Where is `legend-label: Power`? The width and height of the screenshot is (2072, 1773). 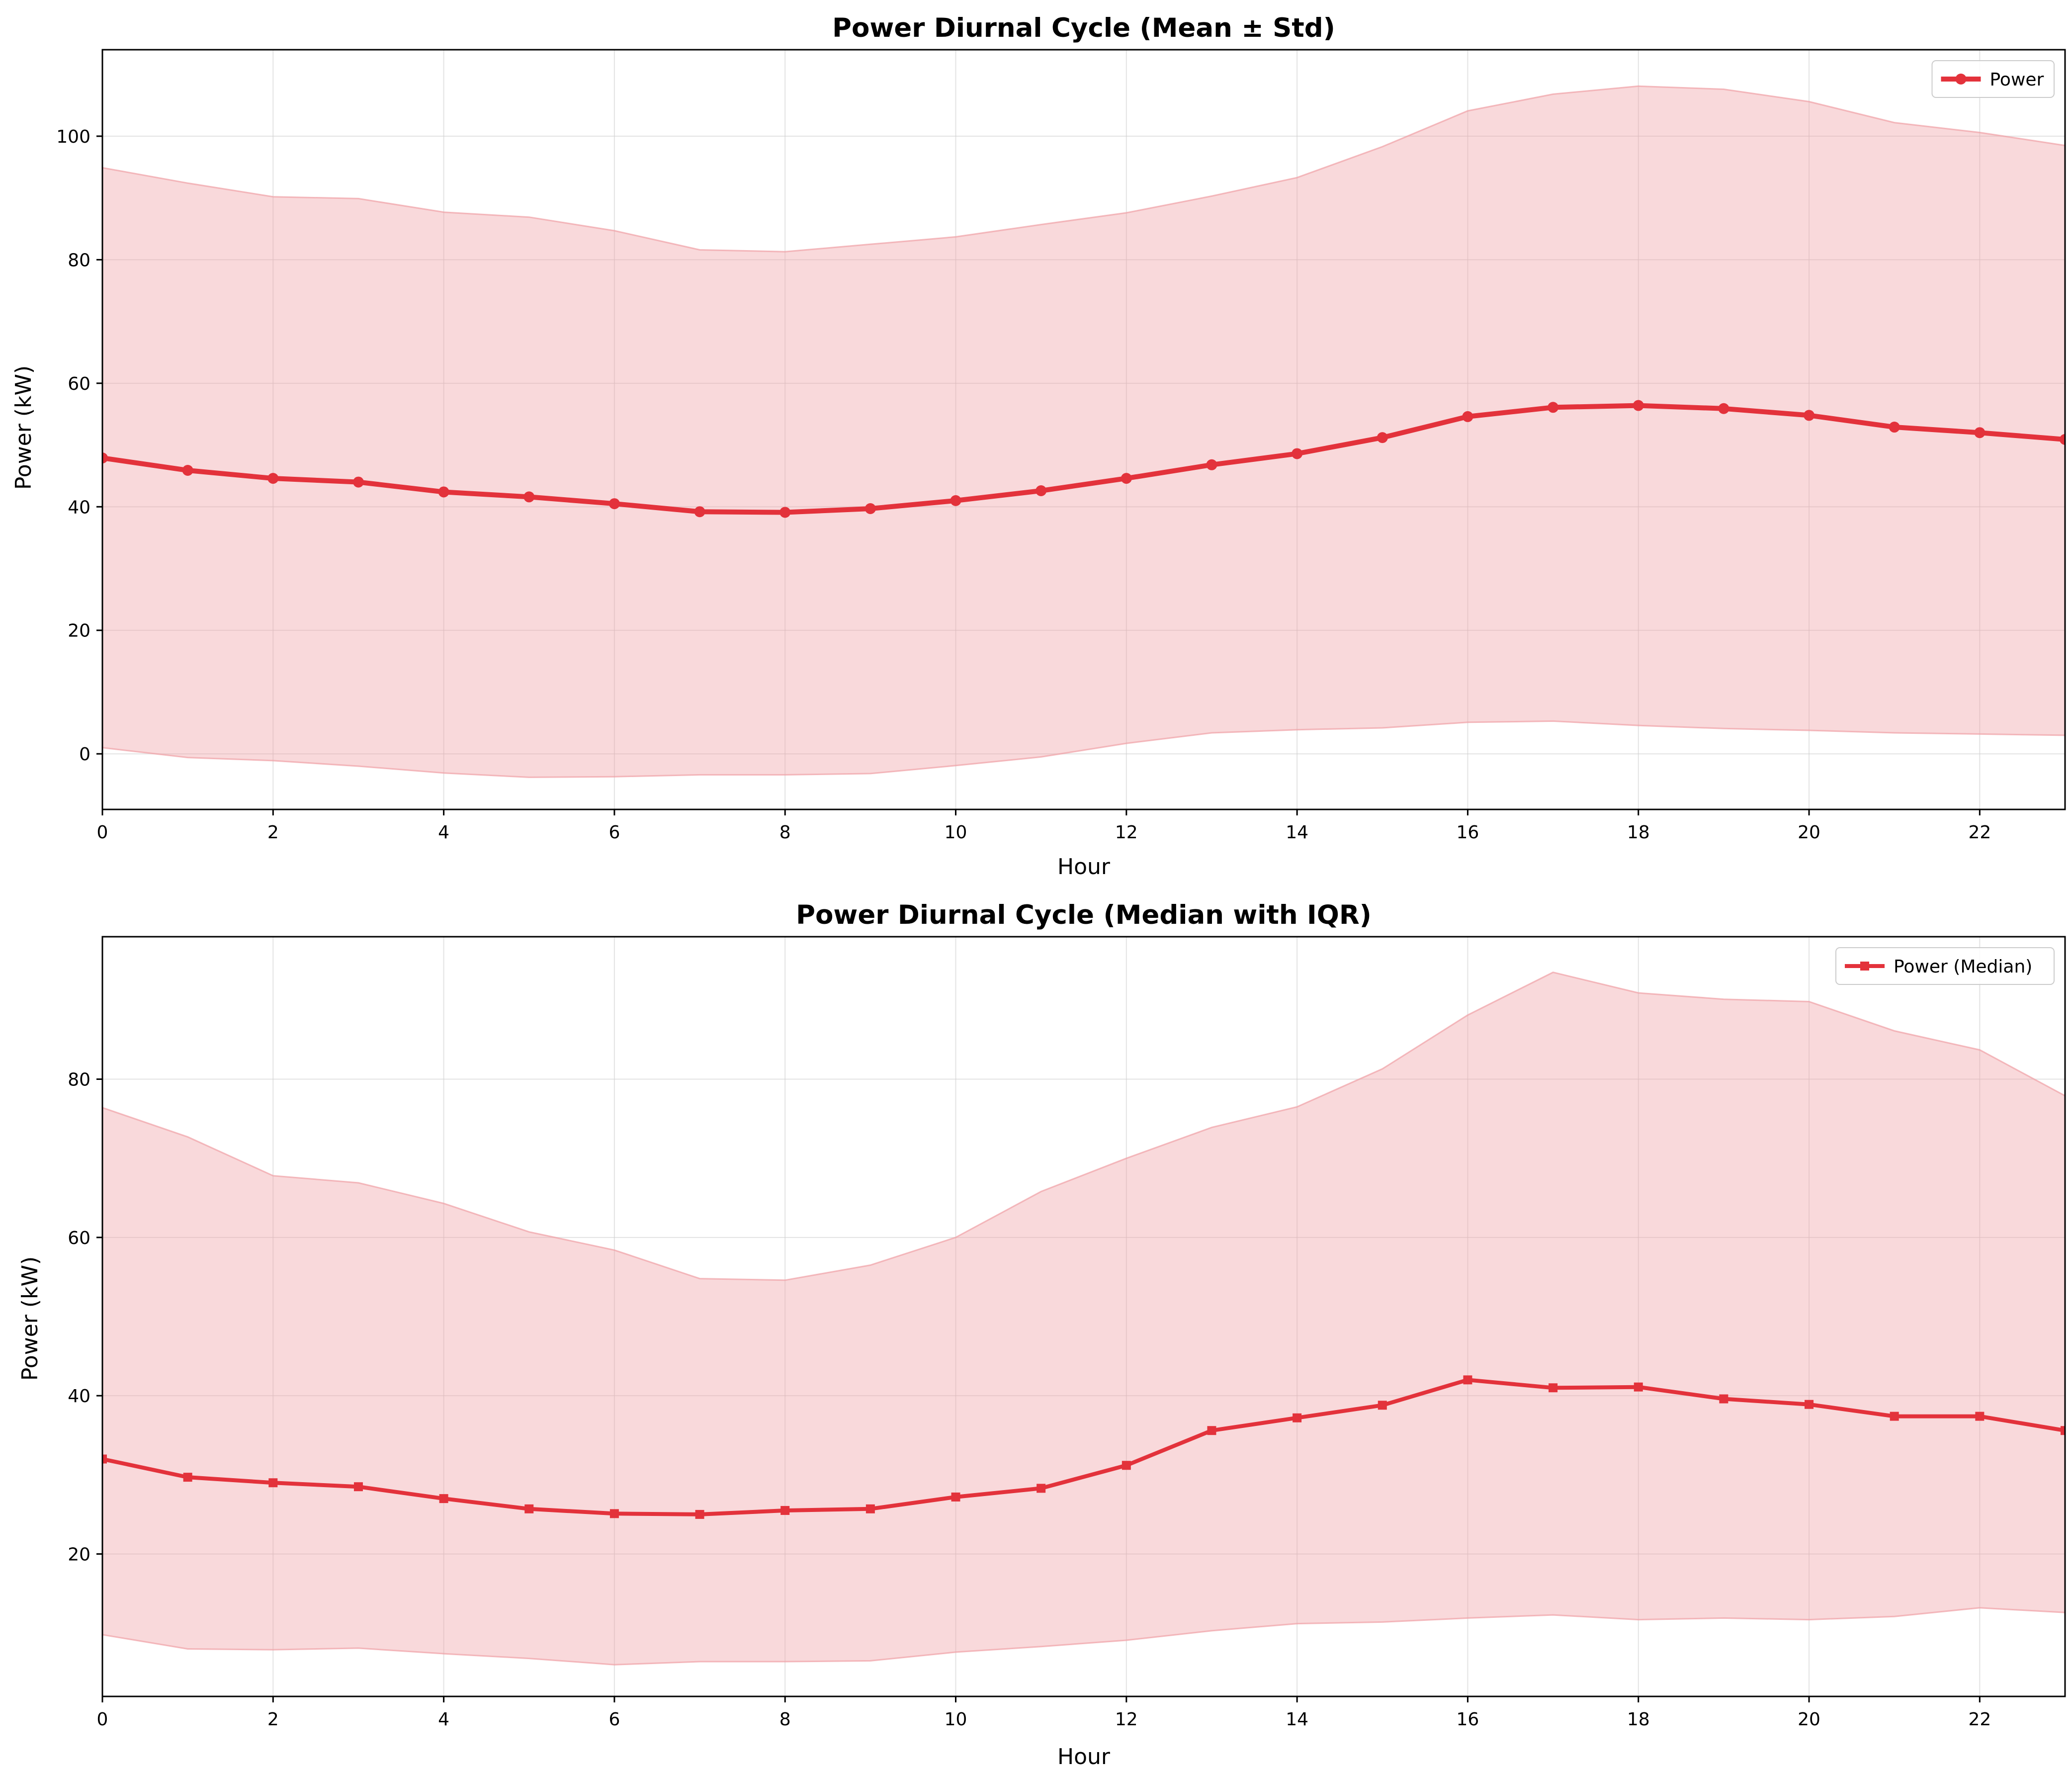 legend-label: Power is located at coordinates (2017, 80).